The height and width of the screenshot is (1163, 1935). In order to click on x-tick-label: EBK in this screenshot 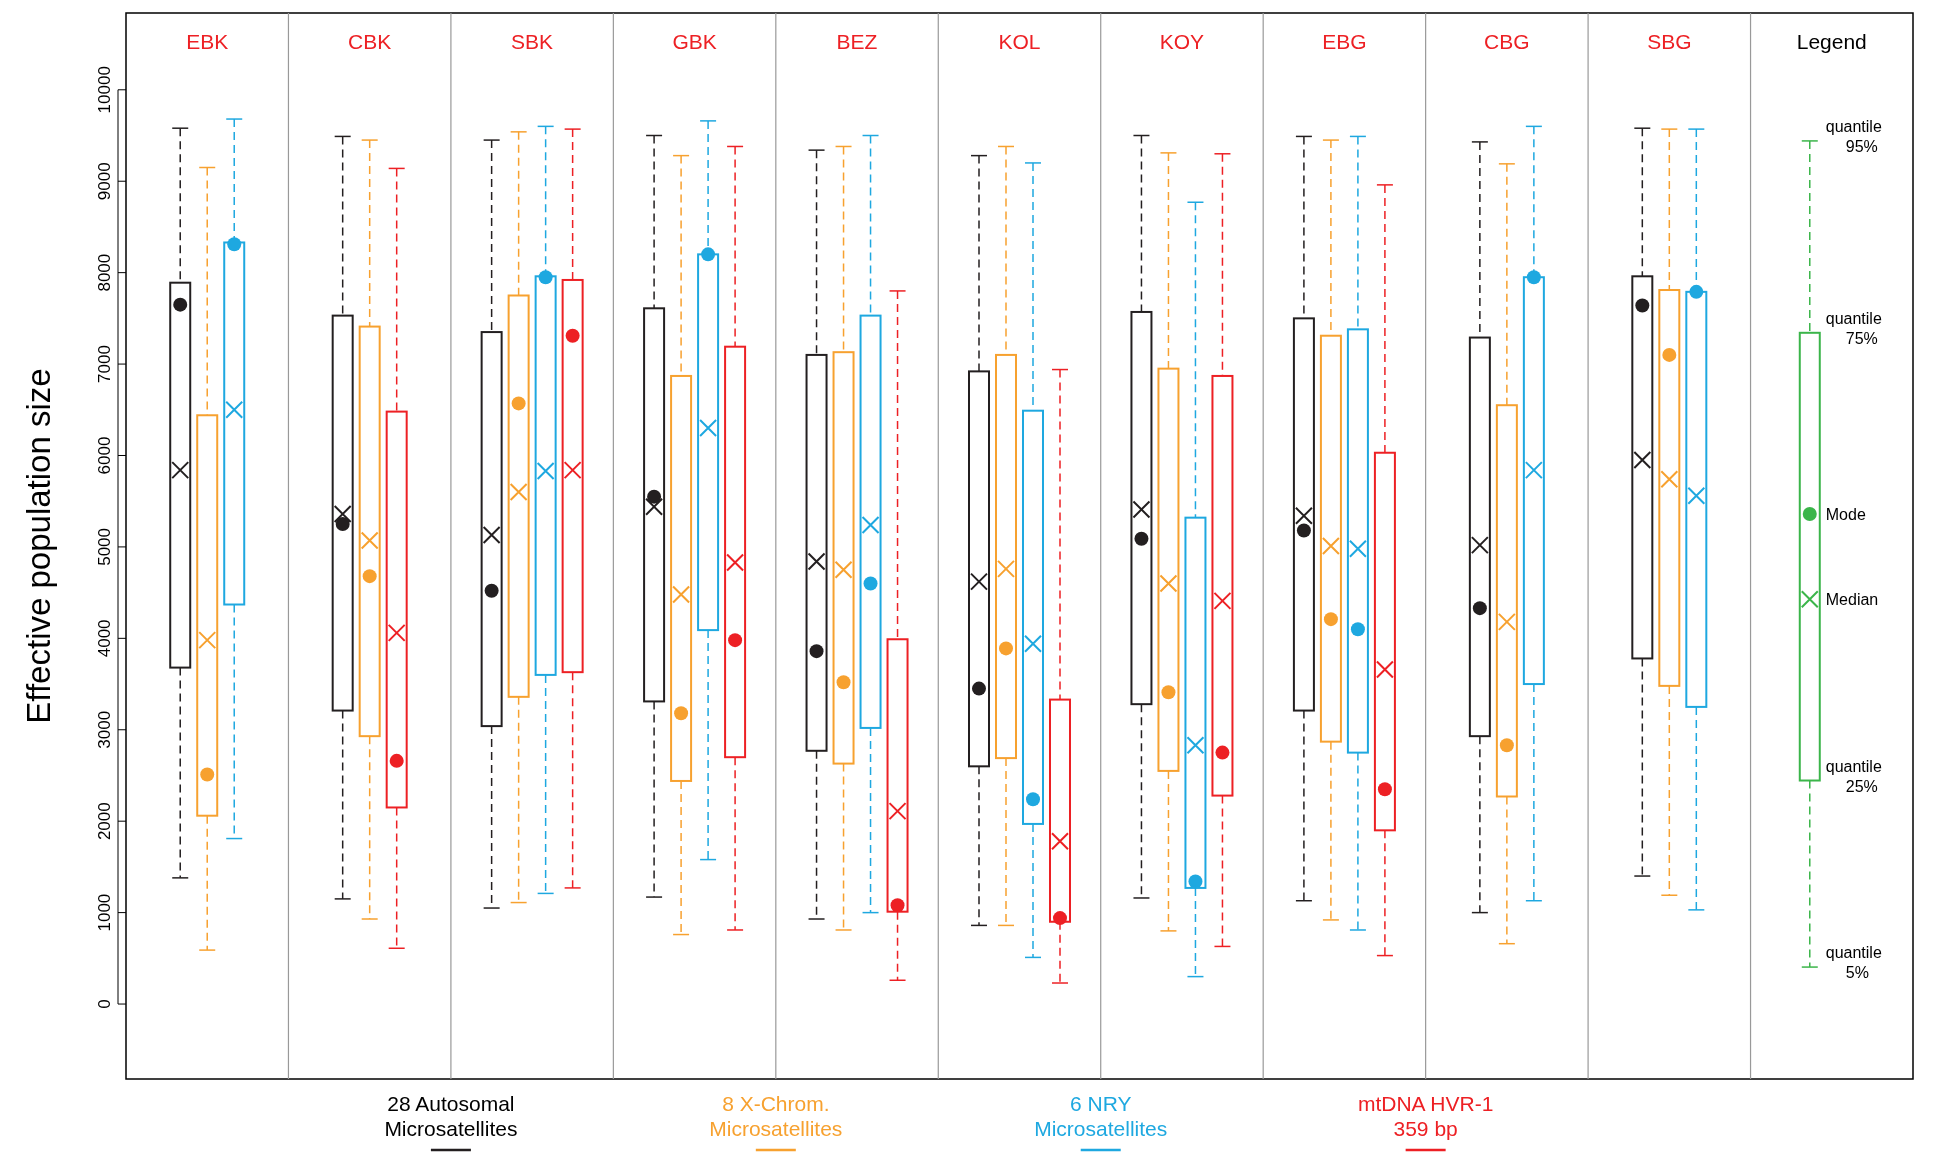, I will do `click(207, 41)`.